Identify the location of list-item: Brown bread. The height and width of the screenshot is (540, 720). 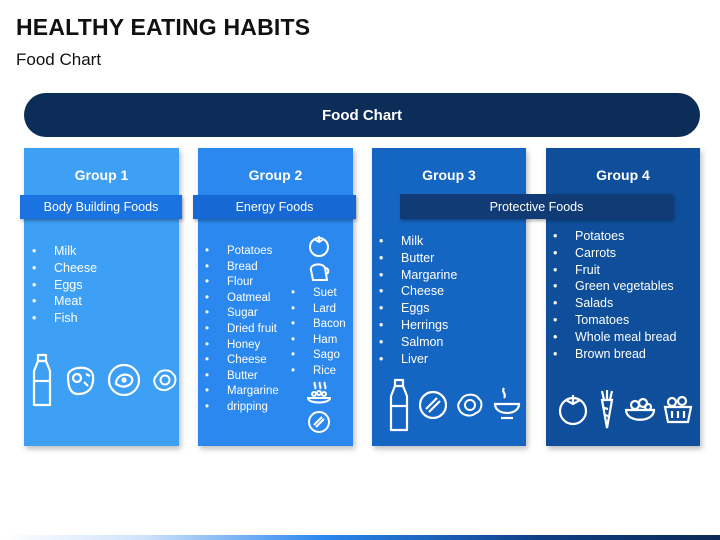
(625, 354).